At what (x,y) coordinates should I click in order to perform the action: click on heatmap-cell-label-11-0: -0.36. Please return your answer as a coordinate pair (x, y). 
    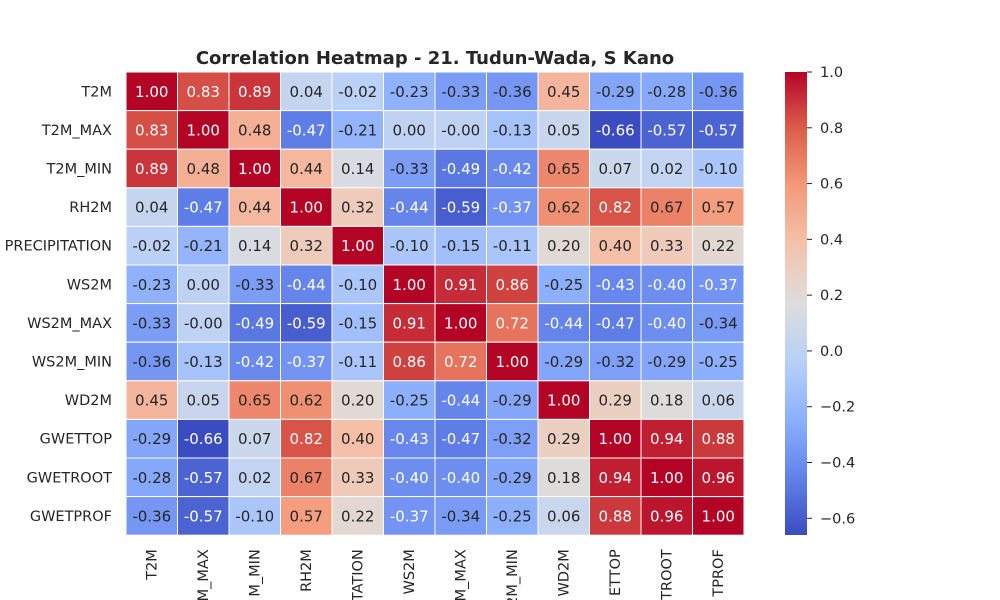
    Looking at the image, I should click on (151, 516).